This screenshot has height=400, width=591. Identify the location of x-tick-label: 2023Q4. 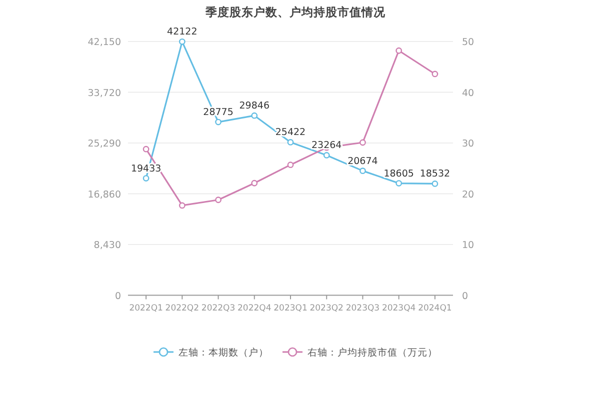
(399, 308).